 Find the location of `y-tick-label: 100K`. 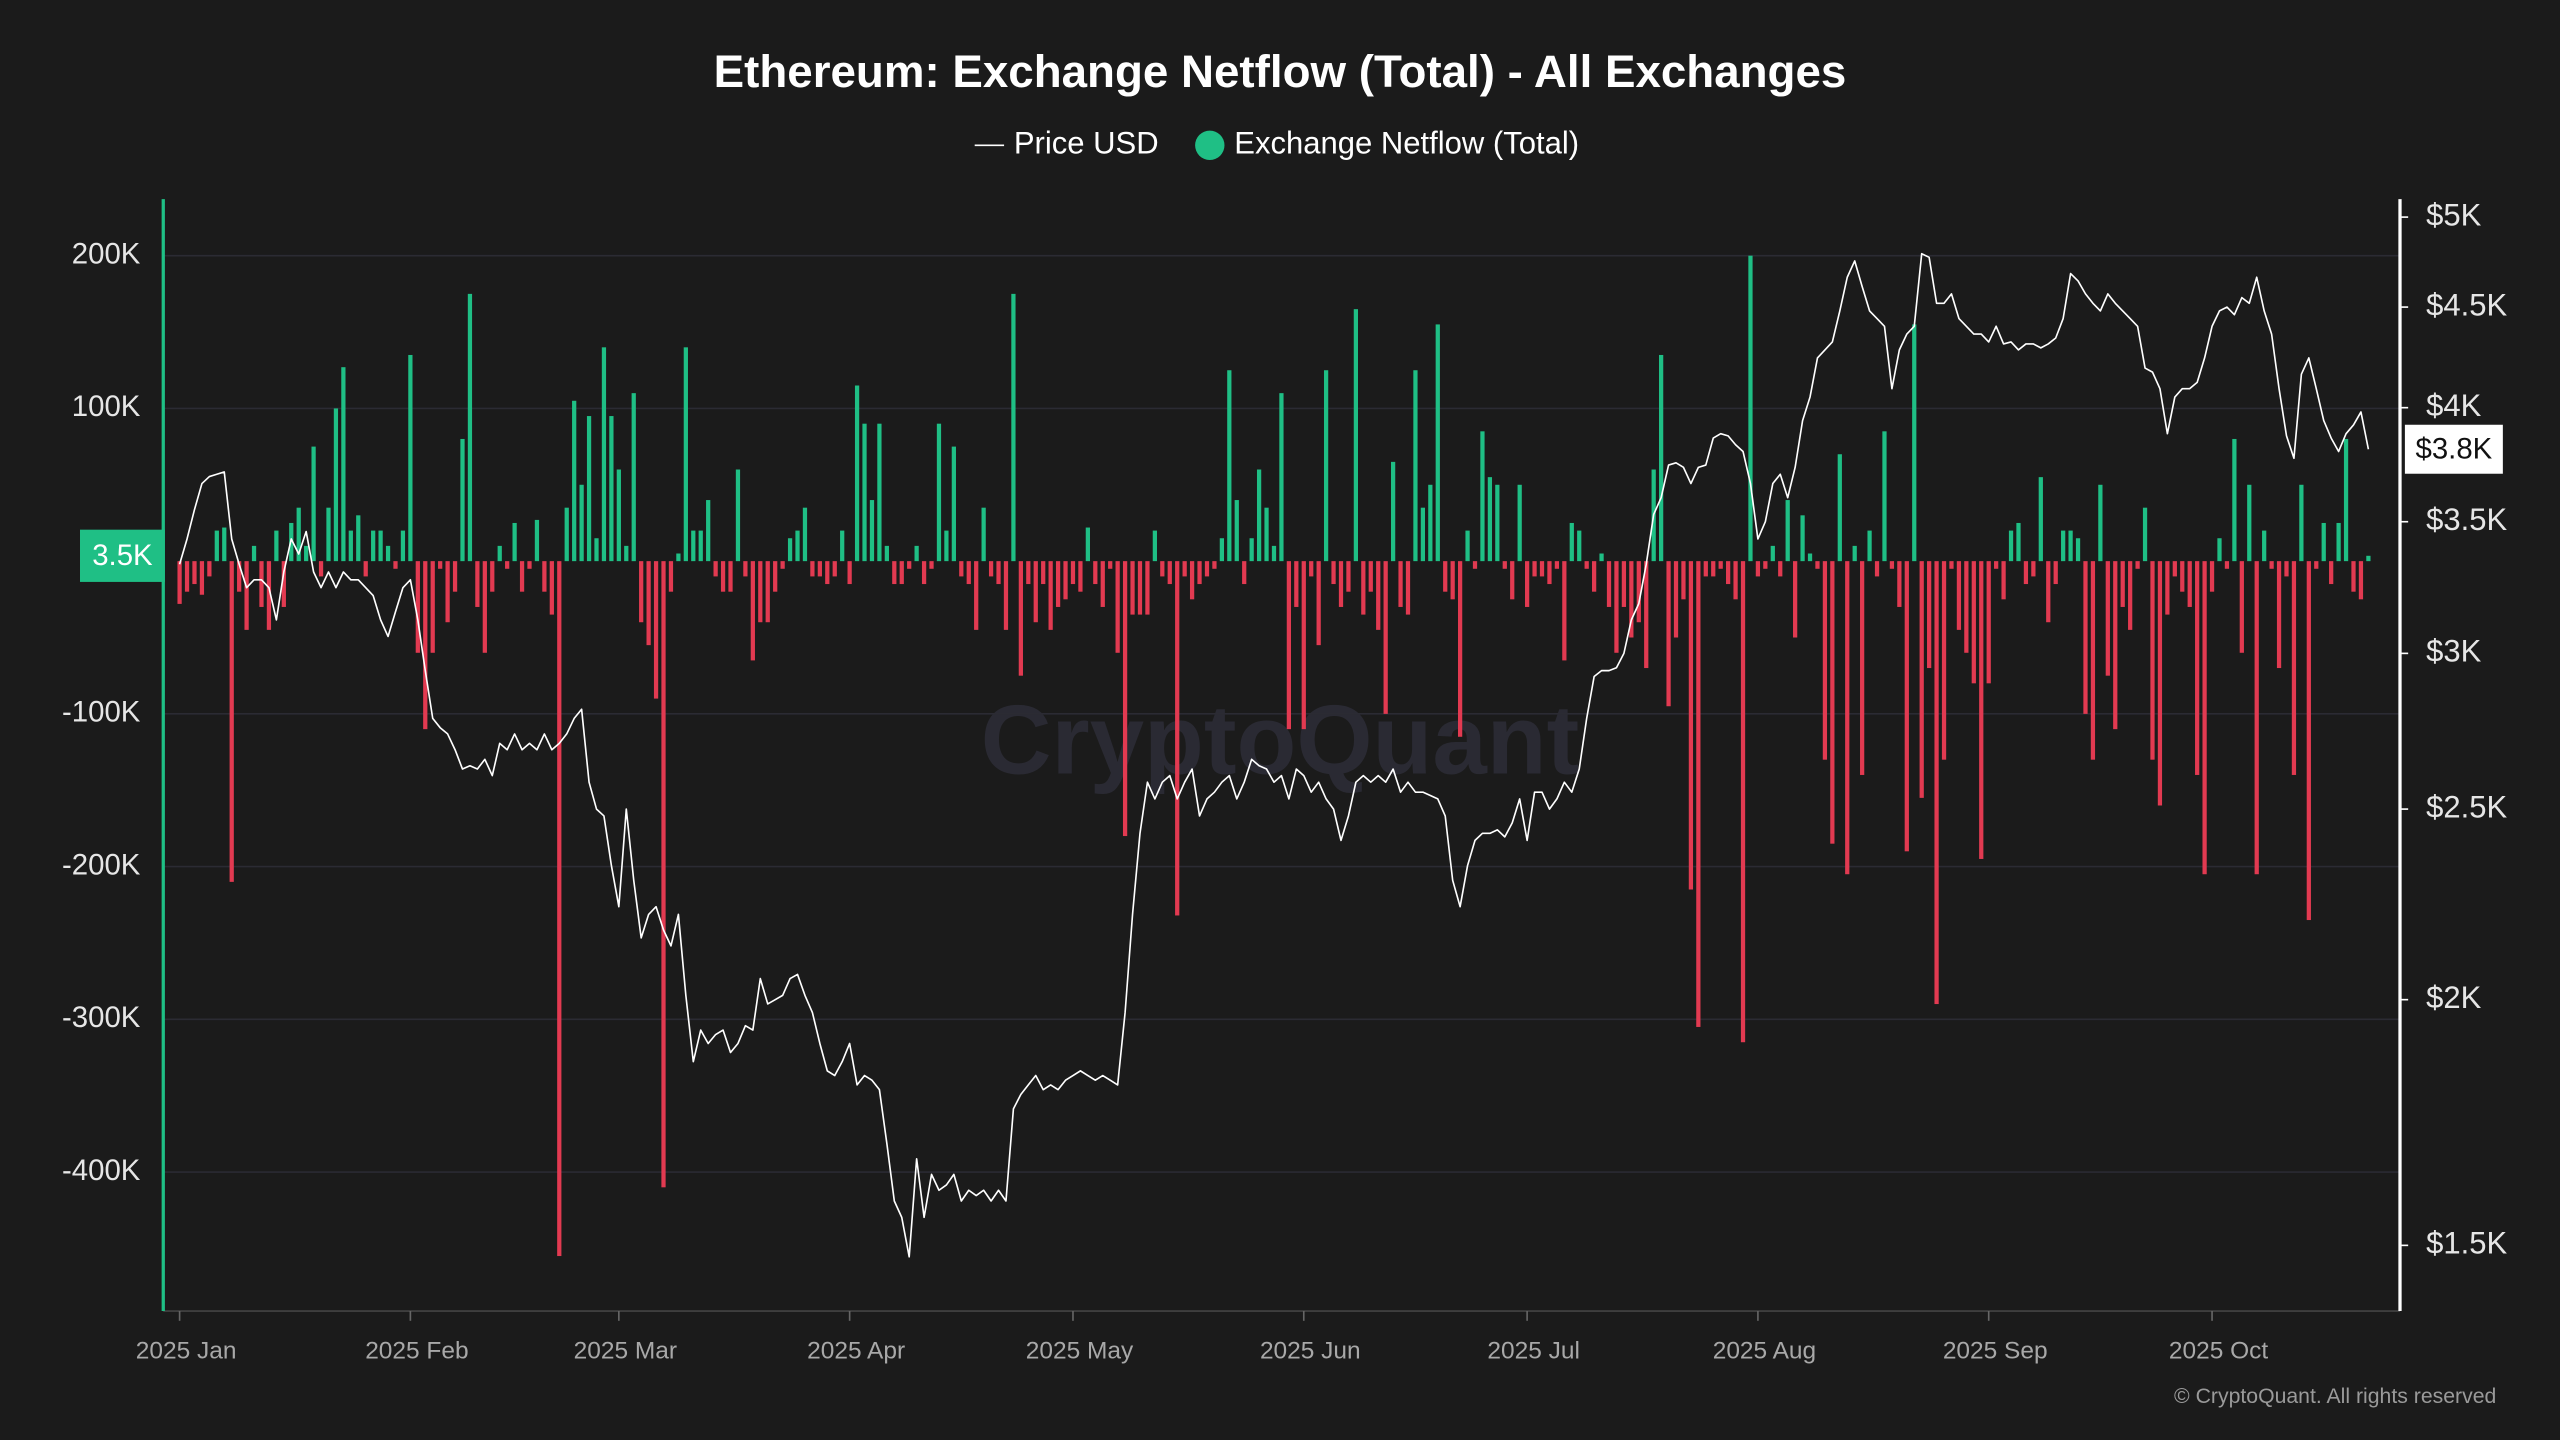

y-tick-label: 100K is located at coordinates (106, 406).